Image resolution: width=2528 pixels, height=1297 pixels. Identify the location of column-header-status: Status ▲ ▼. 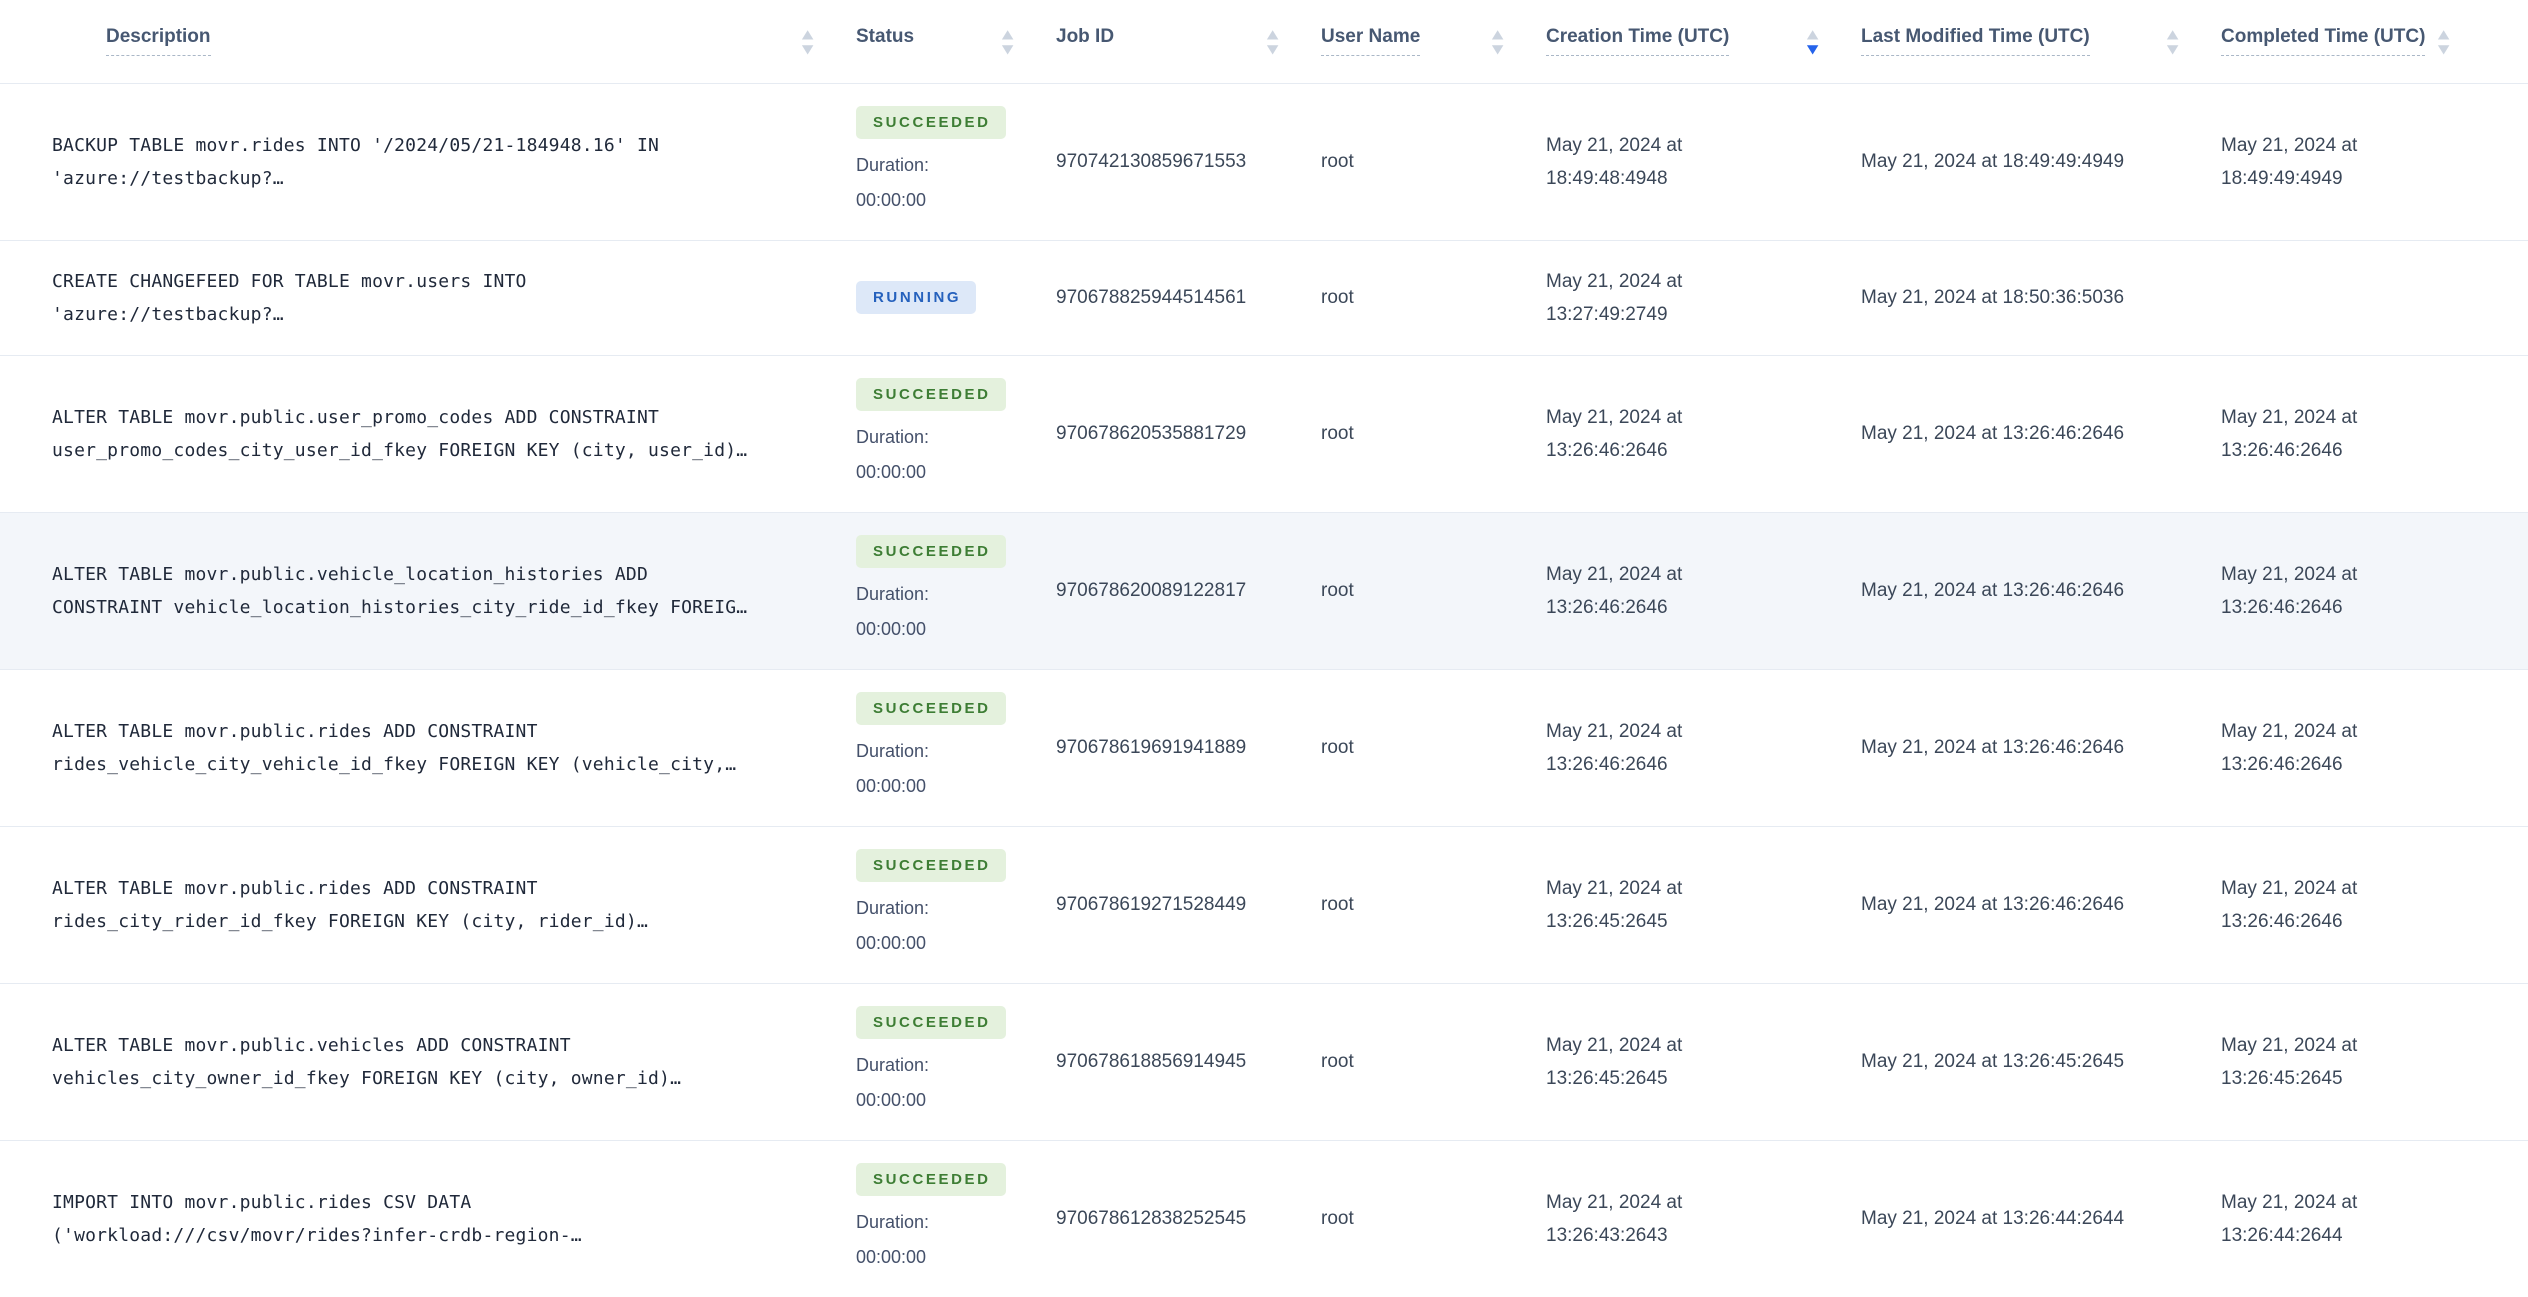
(940, 42).